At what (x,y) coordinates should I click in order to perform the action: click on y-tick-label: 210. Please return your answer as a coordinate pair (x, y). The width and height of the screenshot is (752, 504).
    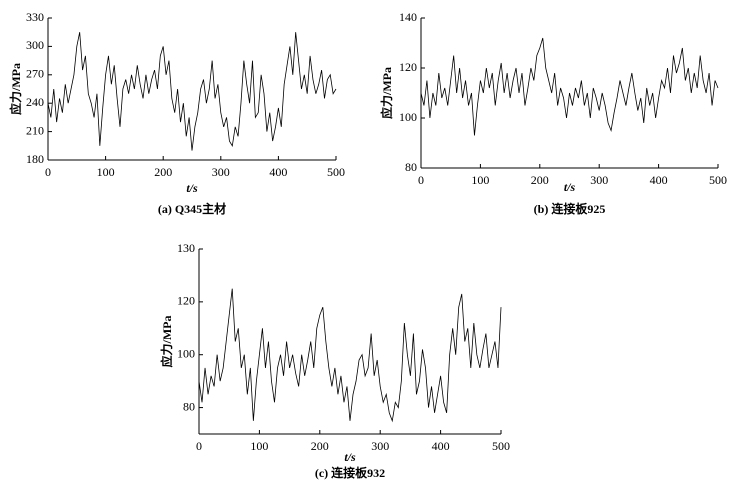
    Looking at the image, I should click on (35, 130).